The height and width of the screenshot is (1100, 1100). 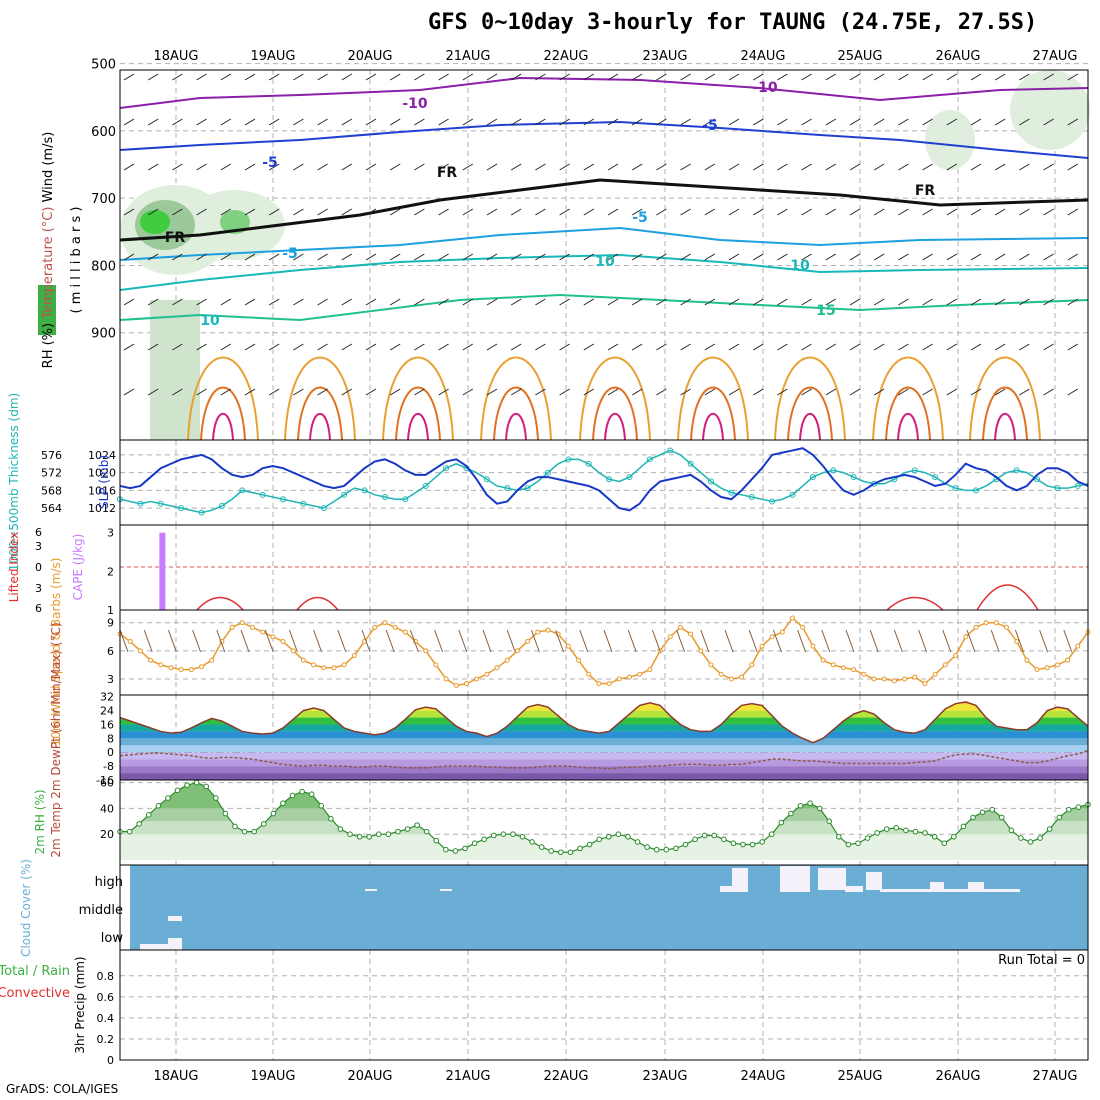 What do you see at coordinates (112, 938) in the screenshot?
I see `cloud-tick: low` at bounding box center [112, 938].